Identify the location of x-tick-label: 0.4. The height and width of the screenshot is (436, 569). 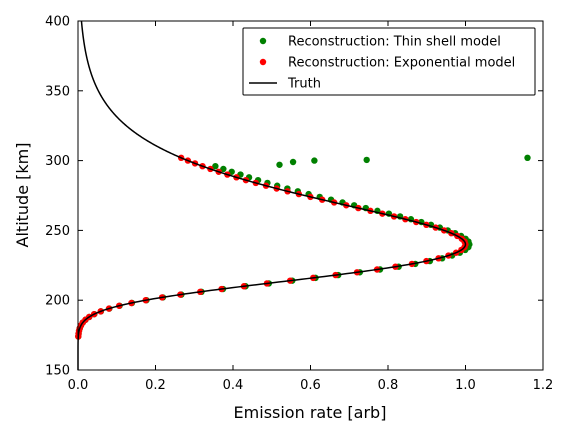
(233, 385).